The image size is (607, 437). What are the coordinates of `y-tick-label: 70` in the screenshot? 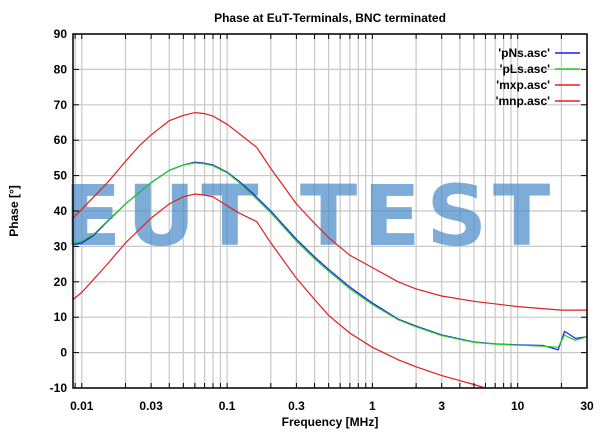 It's located at (61, 105).